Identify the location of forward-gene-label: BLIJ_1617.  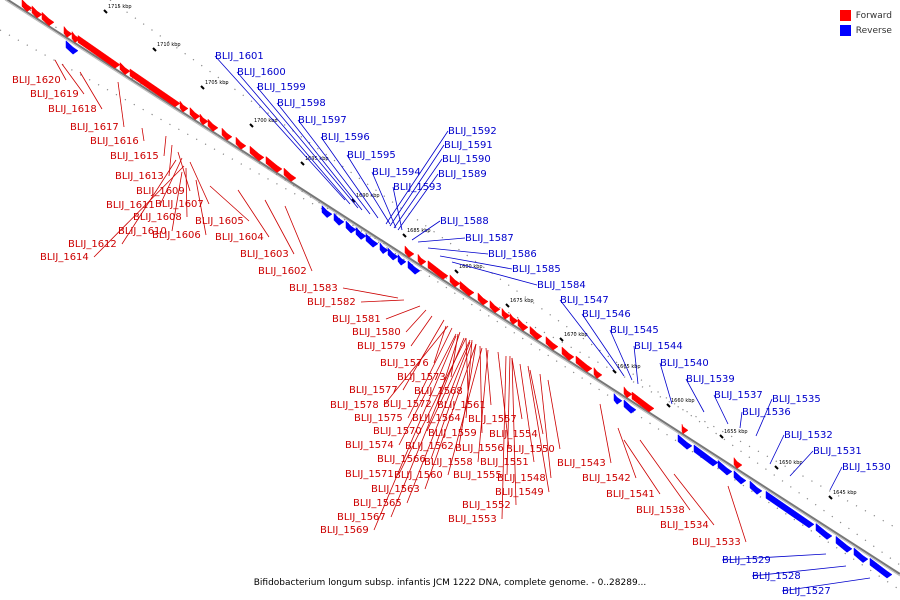
(94, 127).